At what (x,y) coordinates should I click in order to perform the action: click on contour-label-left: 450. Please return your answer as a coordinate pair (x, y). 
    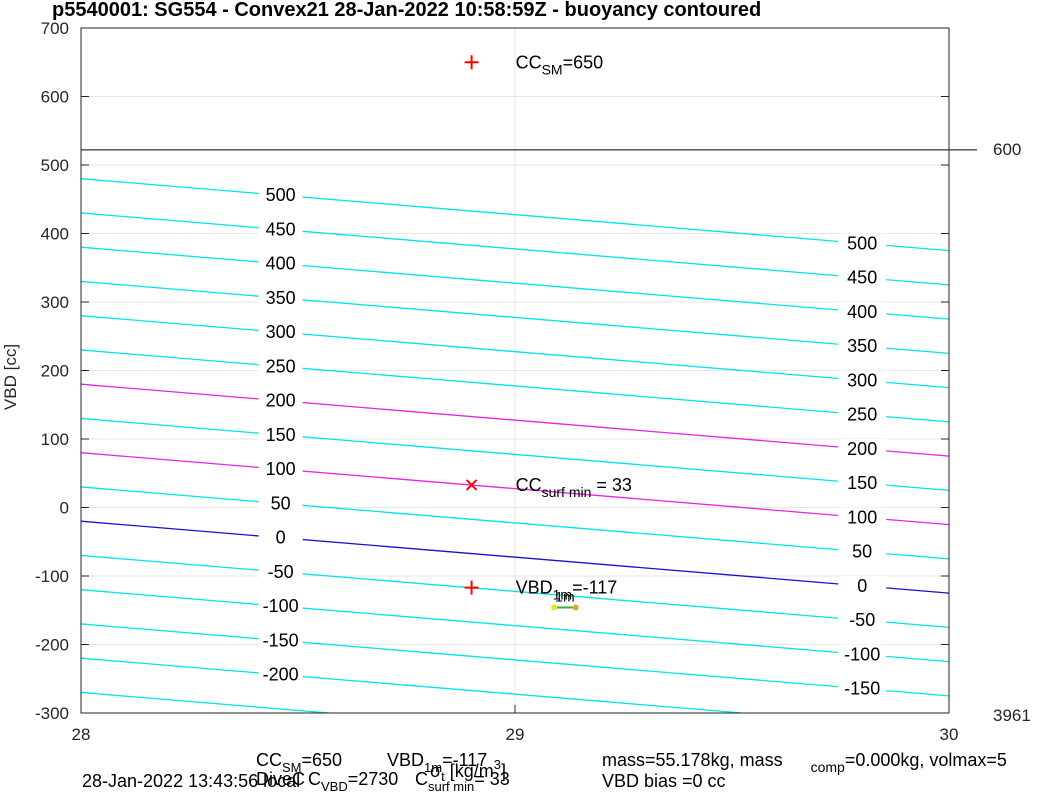
    Looking at the image, I should click on (281, 229).